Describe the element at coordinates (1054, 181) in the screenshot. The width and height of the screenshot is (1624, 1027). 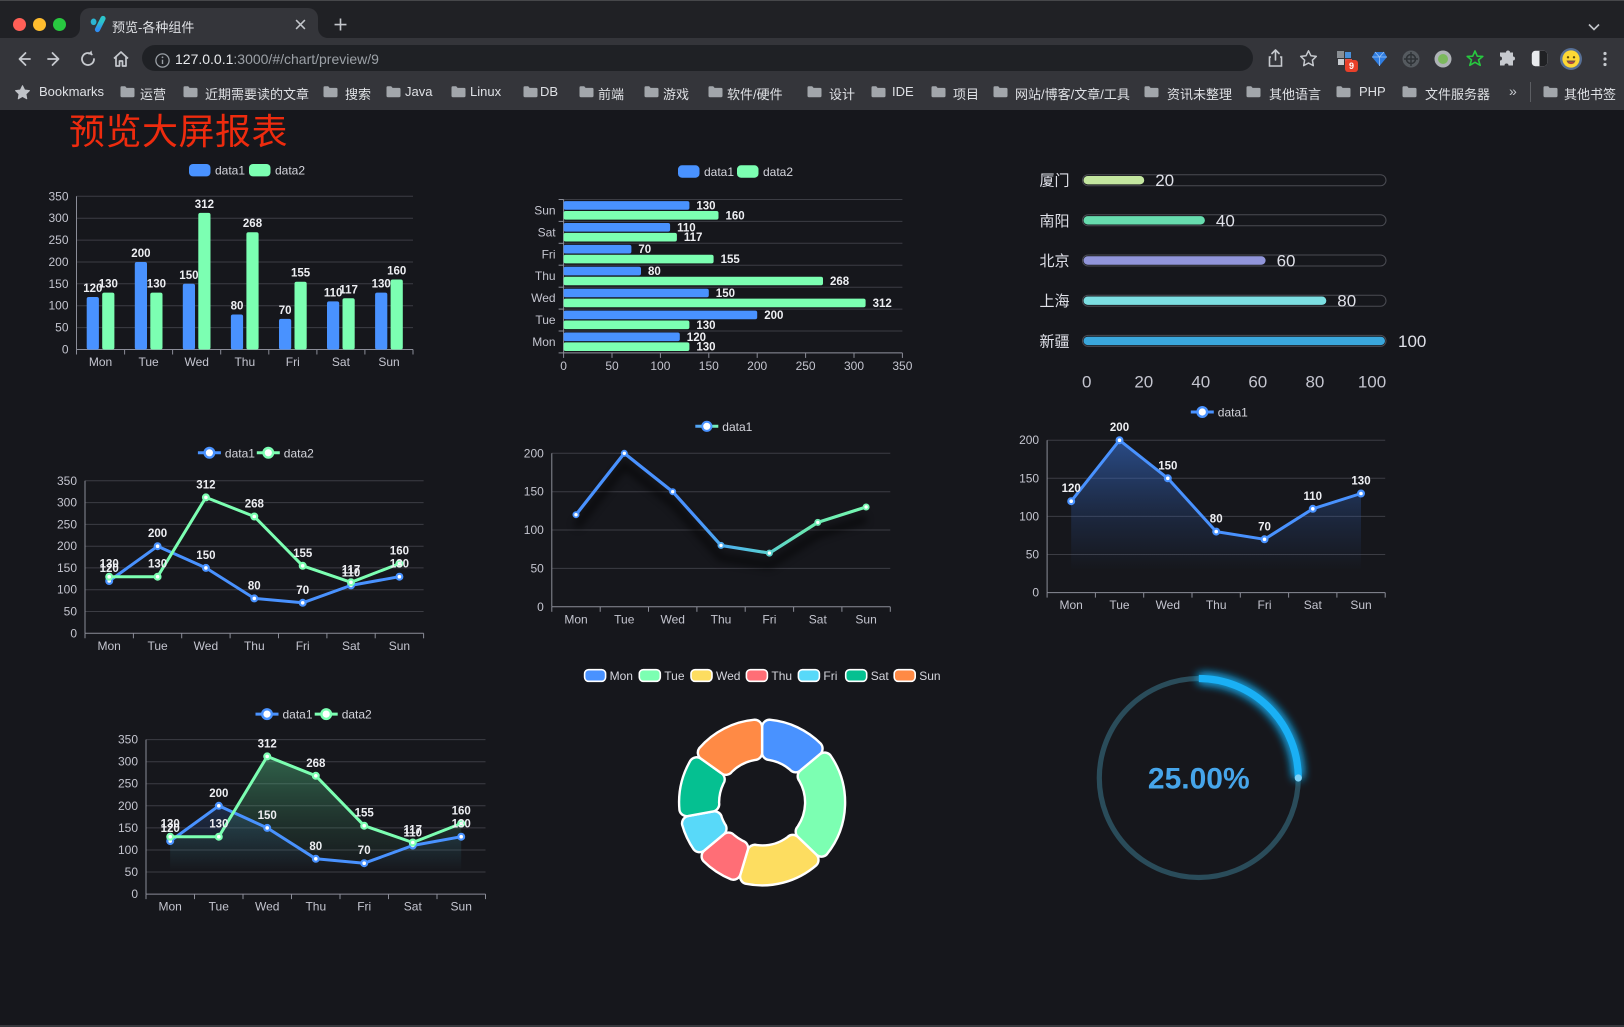
I see `svg-text: 厦门` at that location.